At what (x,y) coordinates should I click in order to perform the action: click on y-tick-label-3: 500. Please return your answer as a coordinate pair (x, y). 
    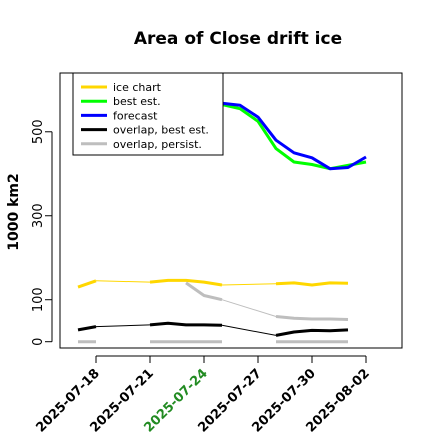
    Looking at the image, I should click on (38, 131).